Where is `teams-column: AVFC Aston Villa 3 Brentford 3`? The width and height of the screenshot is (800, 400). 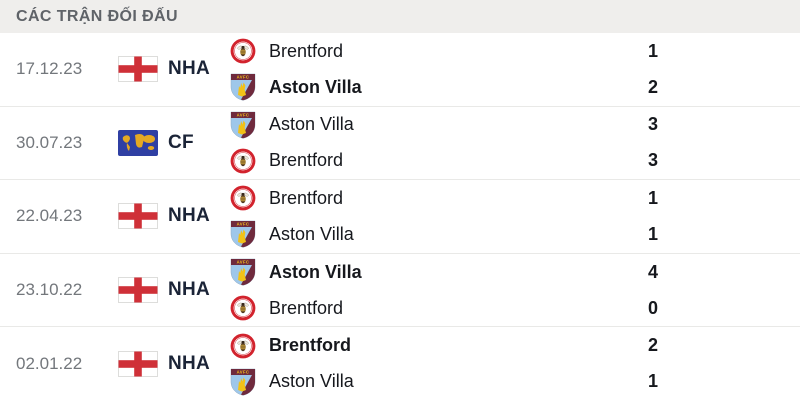 teams-column: AVFC Aston Villa 3 Brentford 3 is located at coordinates (459, 143).